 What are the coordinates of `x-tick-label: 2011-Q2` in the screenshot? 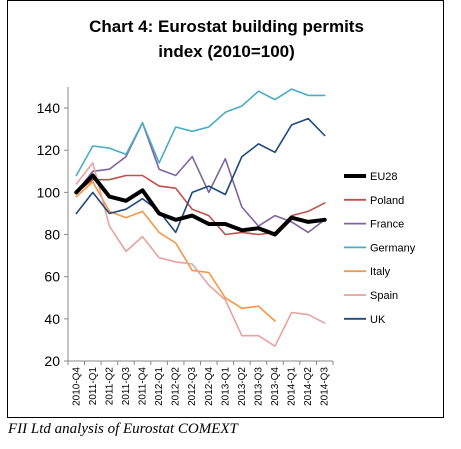 It's located at (109, 386).